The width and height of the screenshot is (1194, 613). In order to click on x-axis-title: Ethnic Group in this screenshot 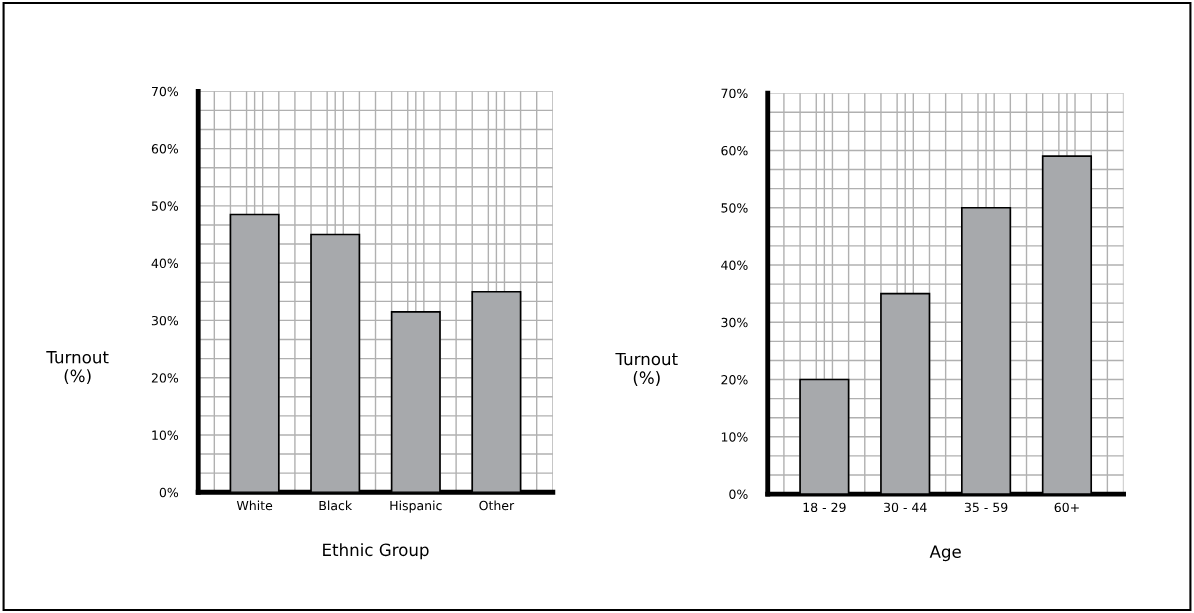, I will do `click(376, 551)`.